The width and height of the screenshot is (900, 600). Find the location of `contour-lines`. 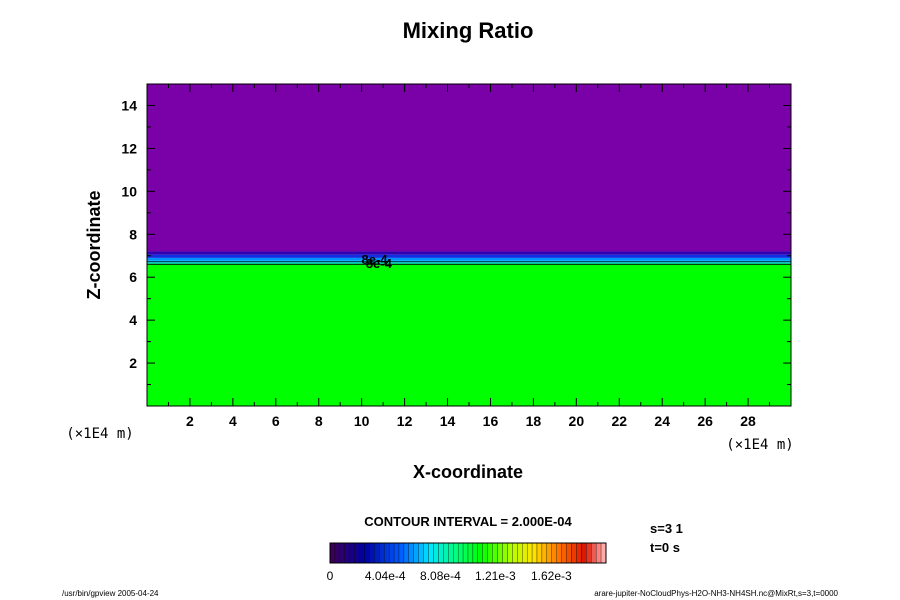

contour-lines is located at coordinates (469, 263).